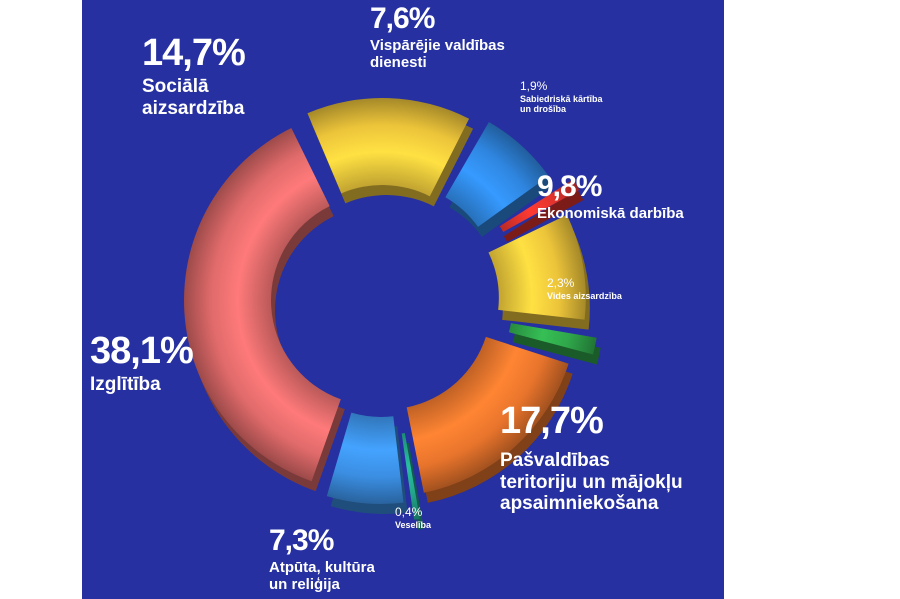 The width and height of the screenshot is (900, 599). I want to click on name-veseliba: Veselība, so click(413, 524).